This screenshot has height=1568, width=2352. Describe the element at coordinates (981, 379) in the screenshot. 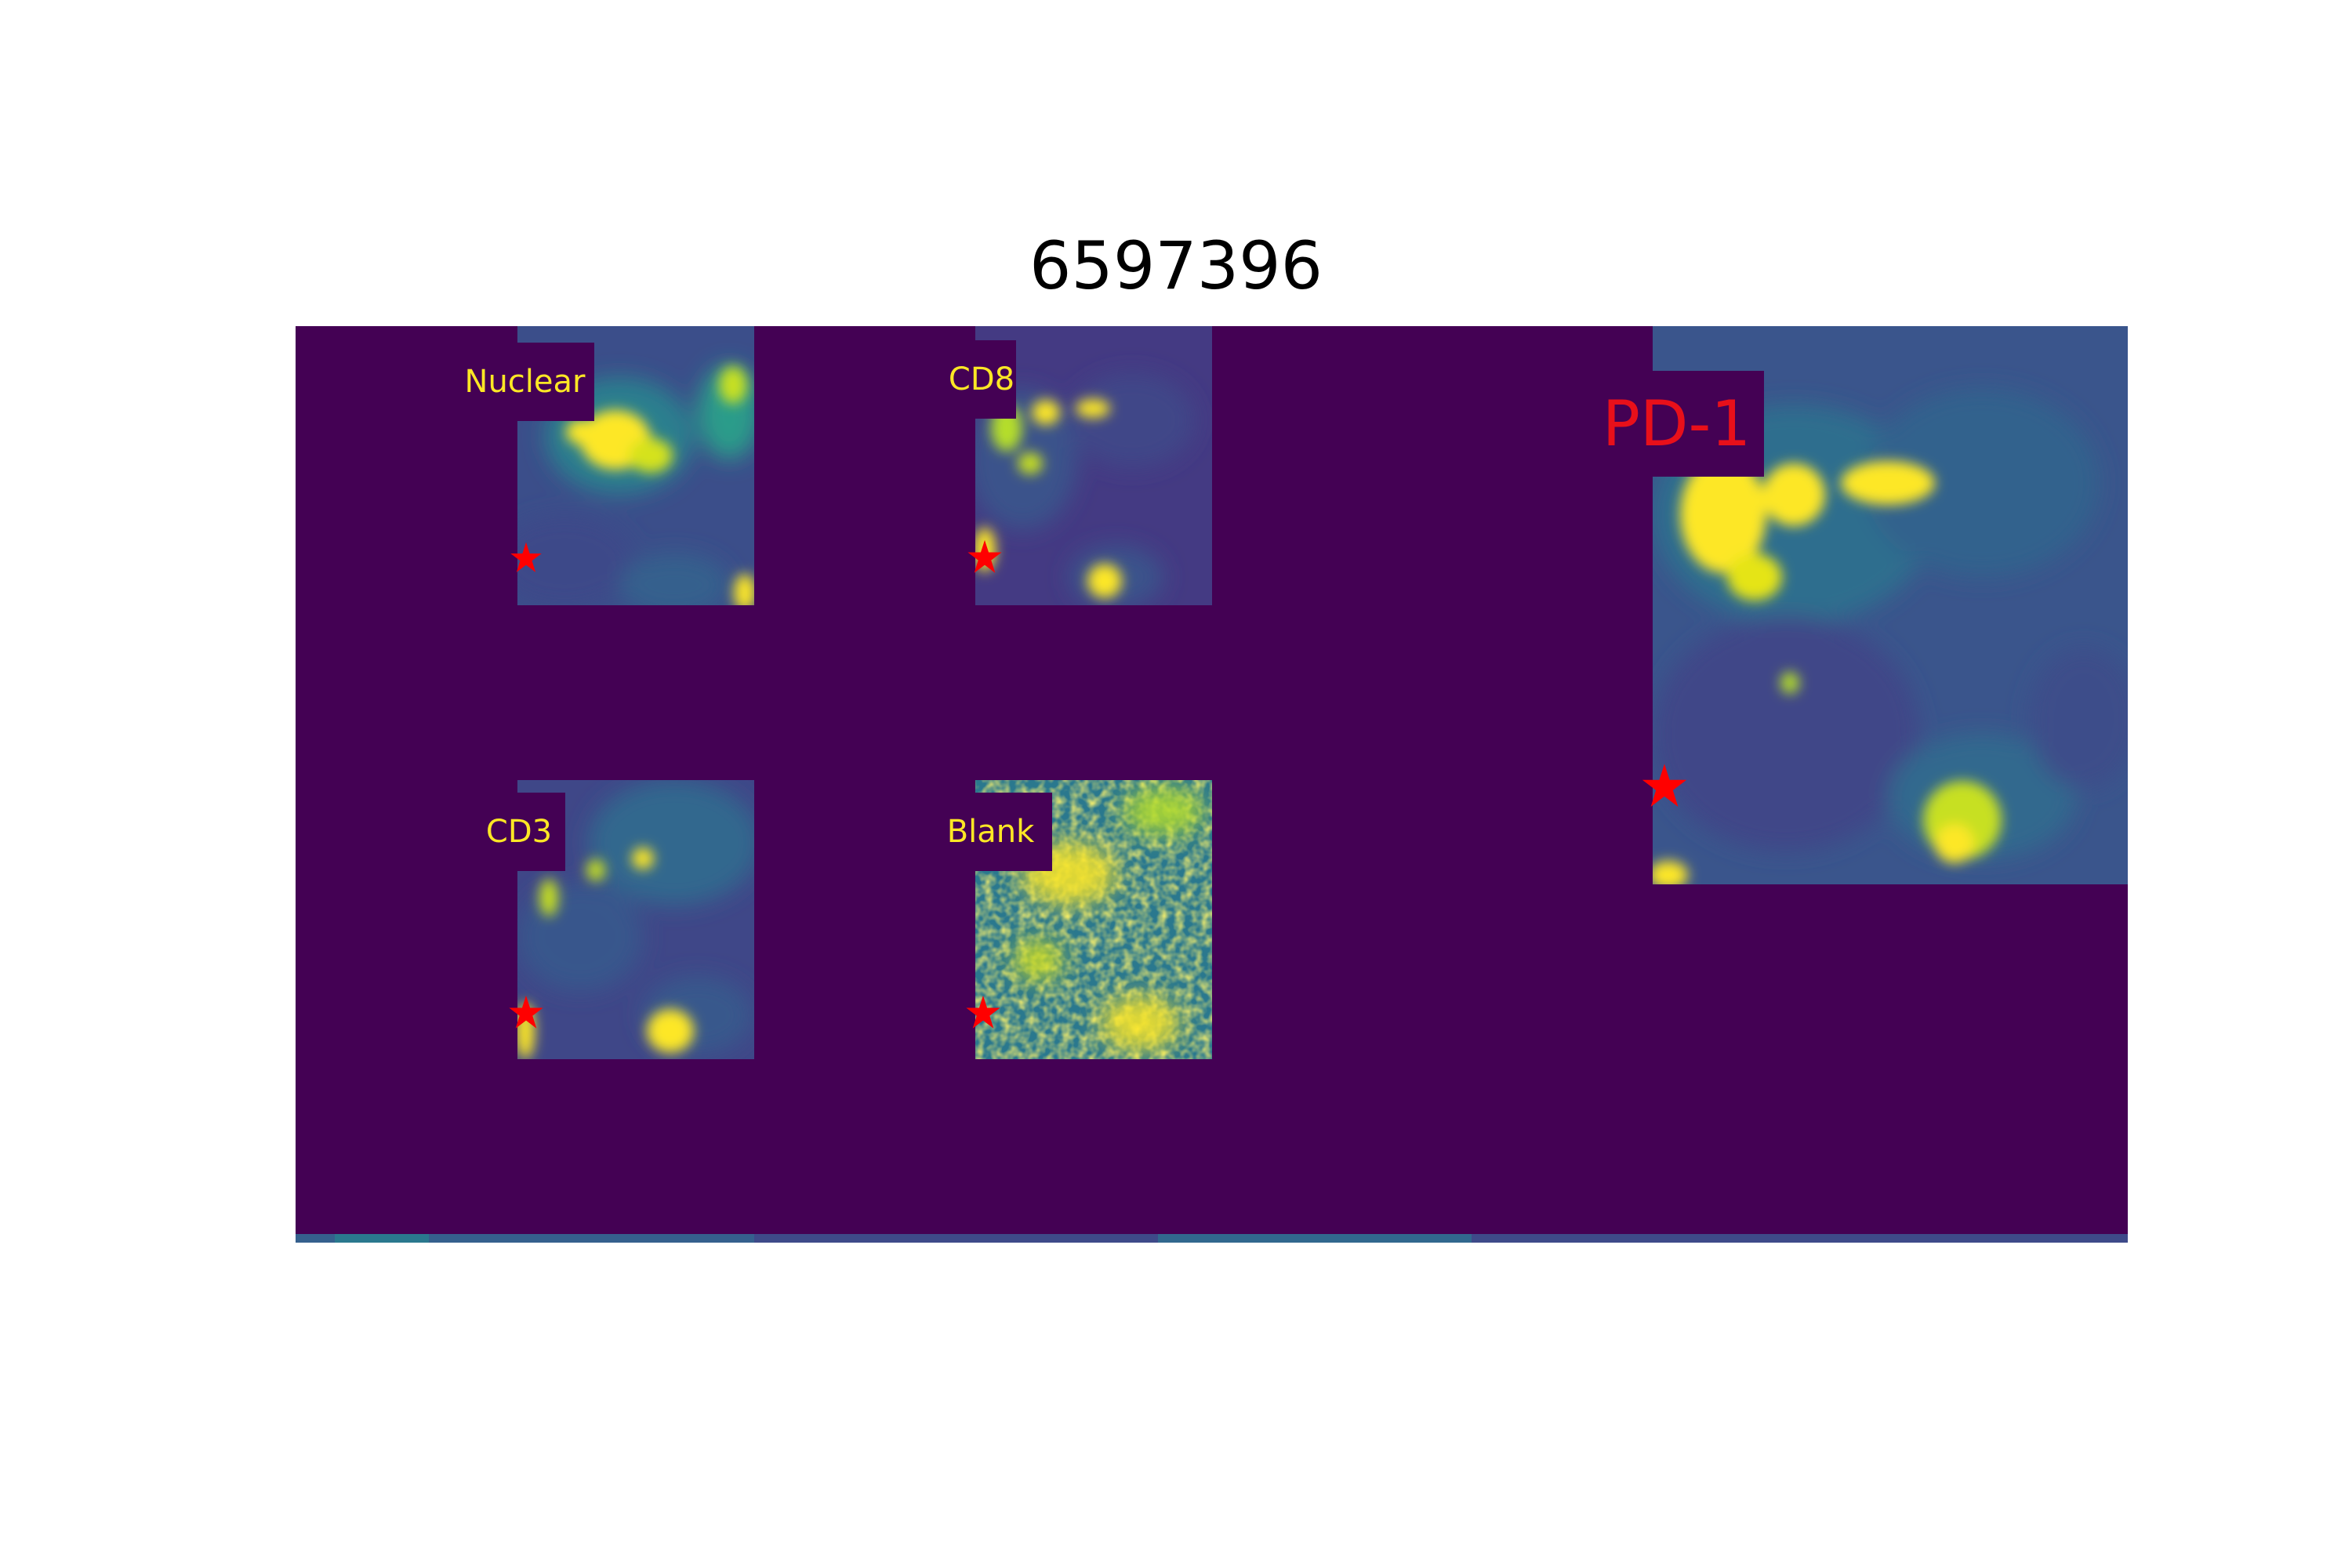

I see `cd8-label: CD8` at that location.